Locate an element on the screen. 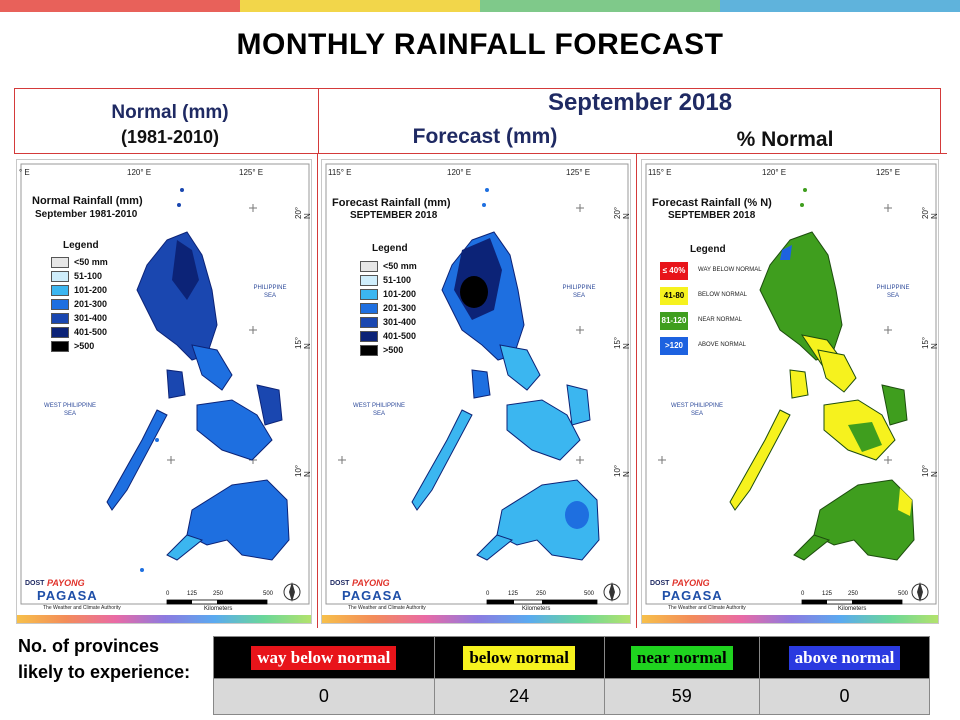  frame-col2-right is located at coordinates (636, 391).